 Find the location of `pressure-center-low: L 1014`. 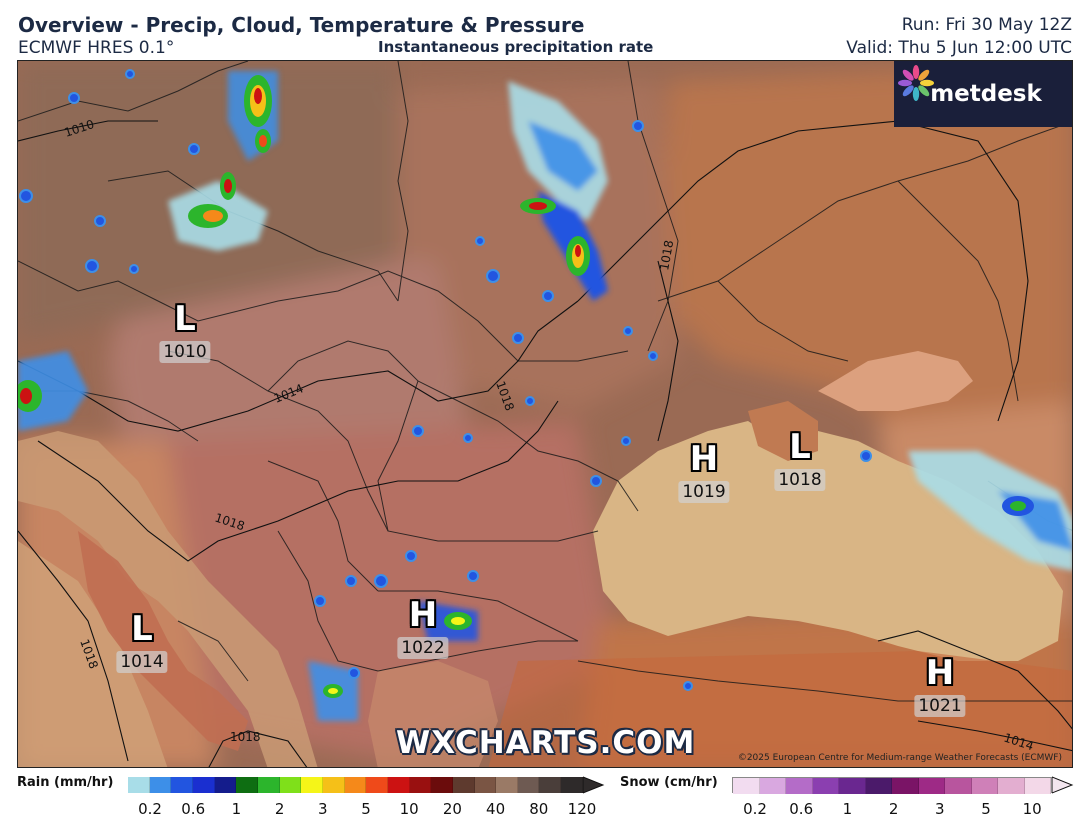

pressure-center-low: L 1014 is located at coordinates (142, 641).